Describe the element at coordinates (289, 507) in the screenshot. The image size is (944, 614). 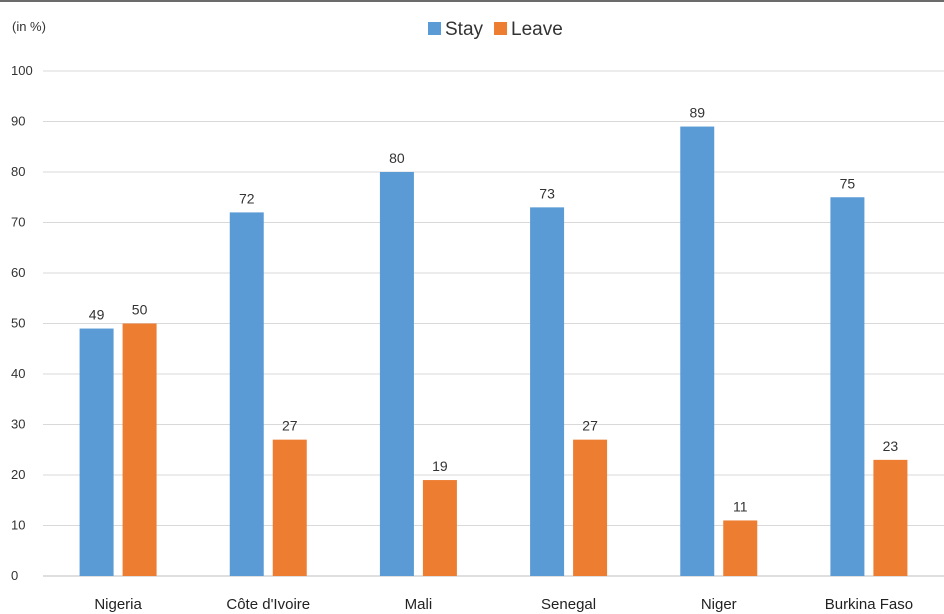
I see `bar-leave-c-te-d-ivoire` at that location.